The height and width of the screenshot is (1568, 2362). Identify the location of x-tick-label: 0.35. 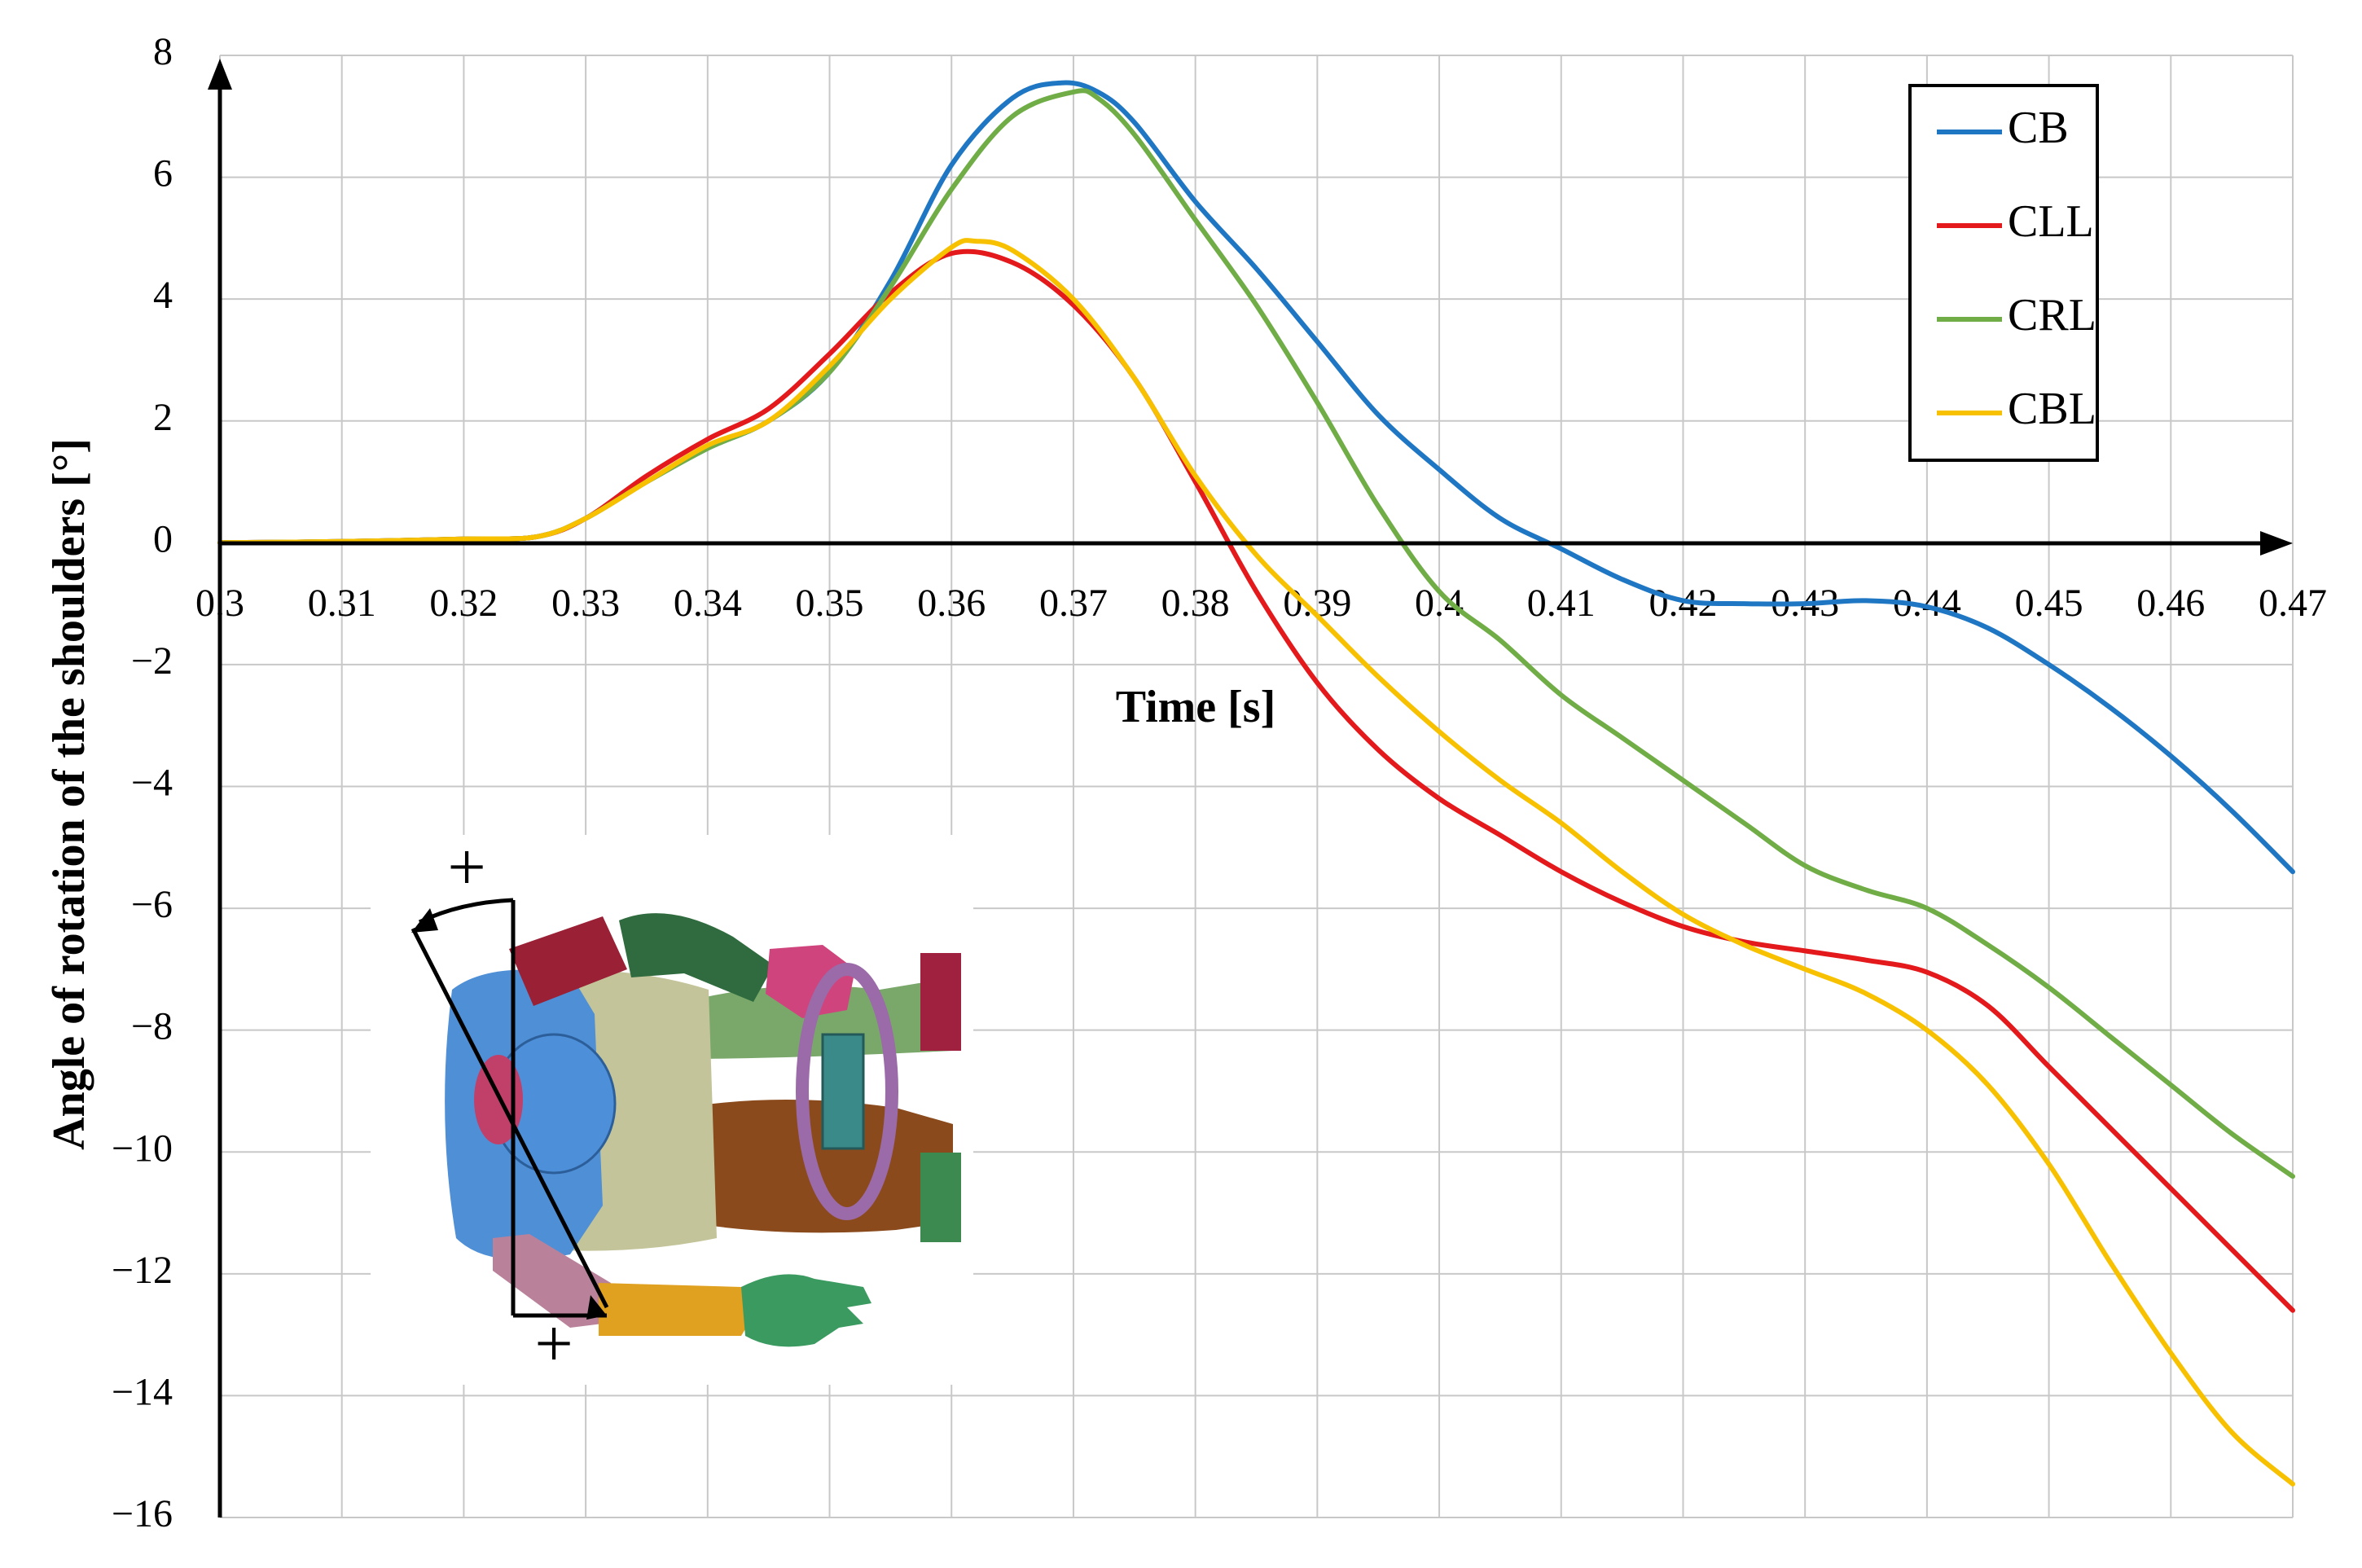
(830, 603).